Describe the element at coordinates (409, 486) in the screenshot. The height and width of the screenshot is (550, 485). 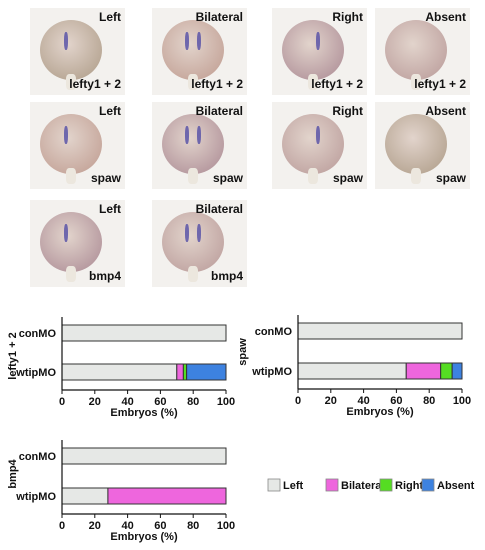
I see `legend-label-right: Right` at that location.